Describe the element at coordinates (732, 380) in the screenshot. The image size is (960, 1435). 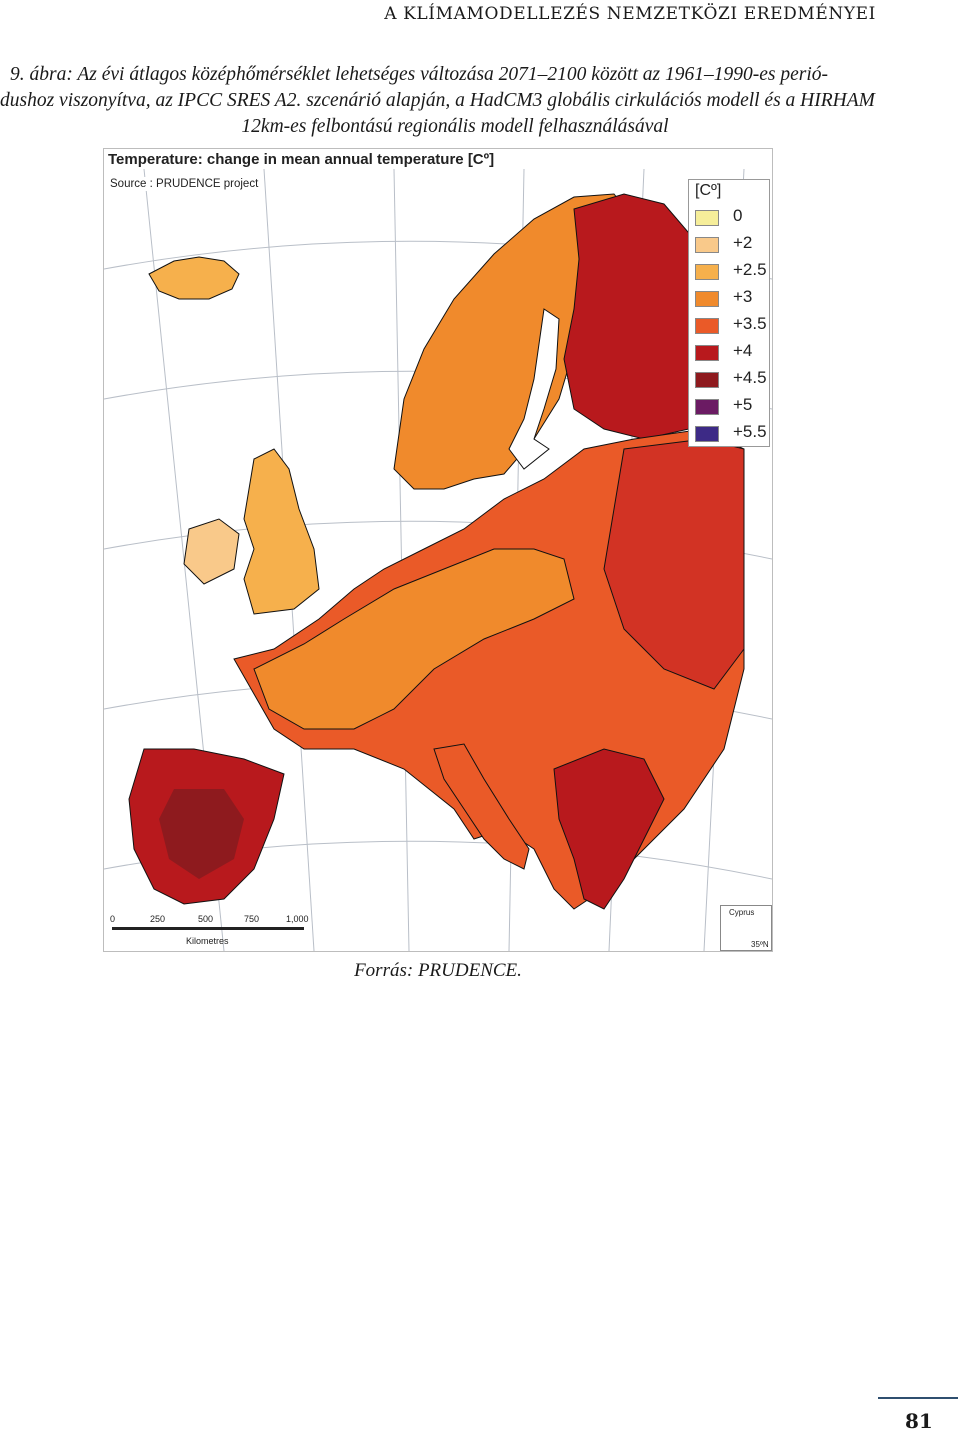
I see `legend-item: +4.5` at that location.